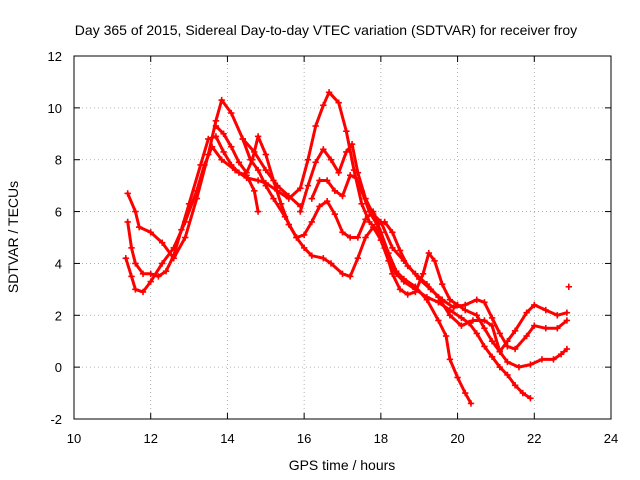 The height and width of the screenshot is (480, 640). Describe the element at coordinates (55, 56) in the screenshot. I see `y-tick-label: 12` at that location.